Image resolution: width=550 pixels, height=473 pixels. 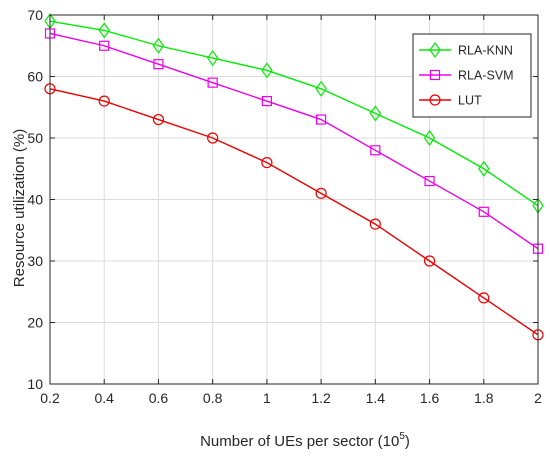 I want to click on legend-entry-rla-knn: RLA-KNN, so click(x=466, y=50).